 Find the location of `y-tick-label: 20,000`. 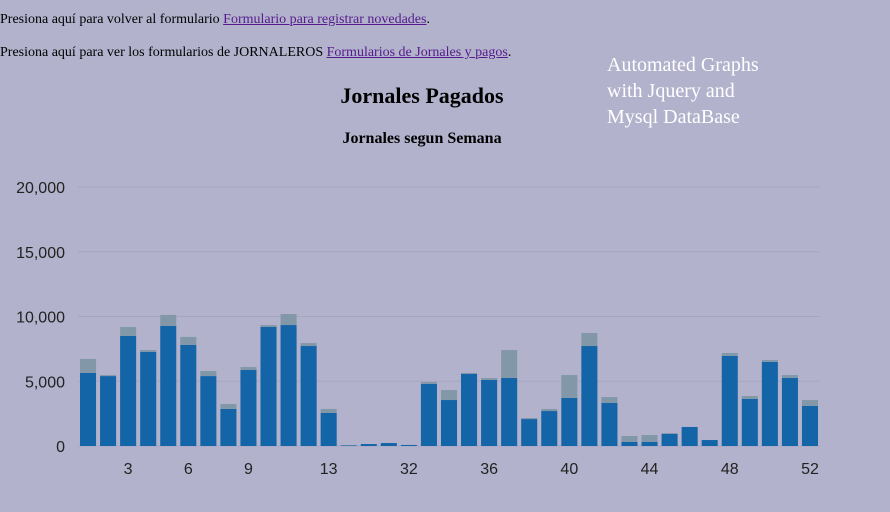

y-tick-label: 20,000 is located at coordinates (40, 188).